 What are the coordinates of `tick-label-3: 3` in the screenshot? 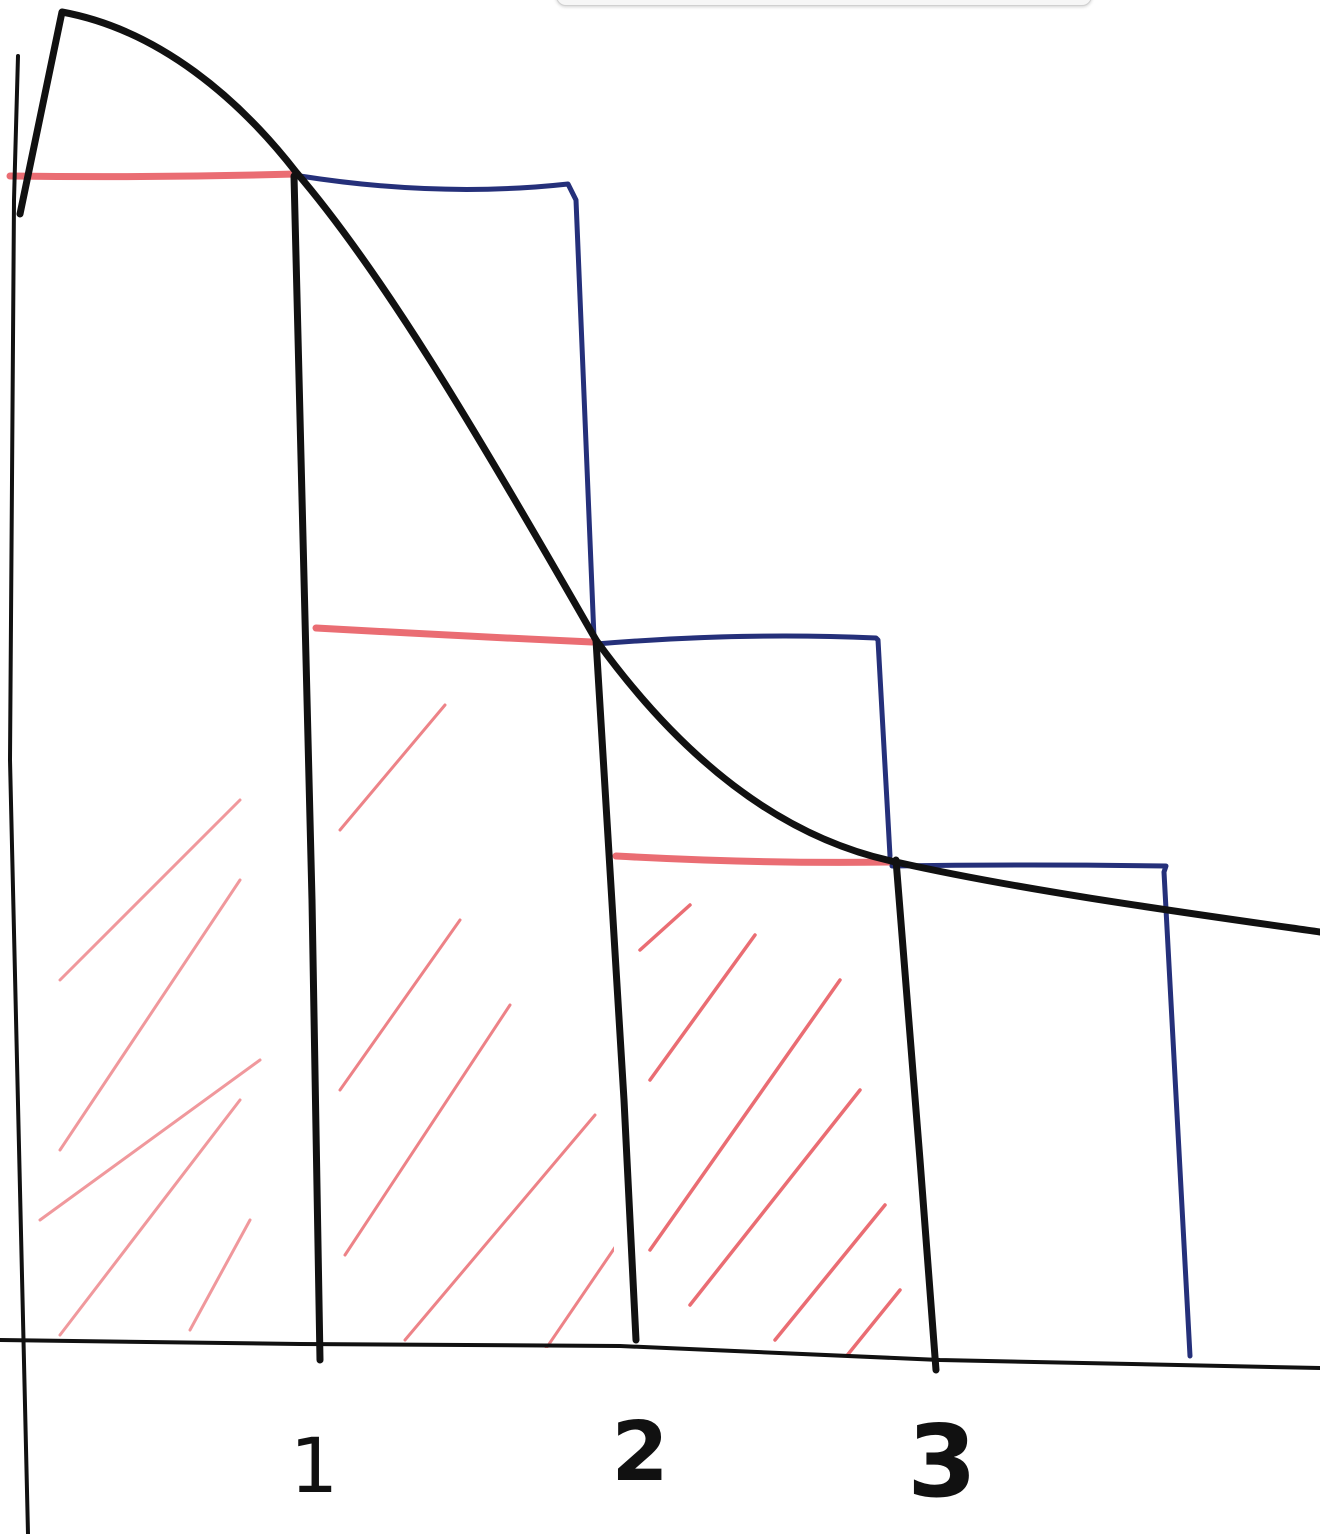 It's located at (942, 1461).